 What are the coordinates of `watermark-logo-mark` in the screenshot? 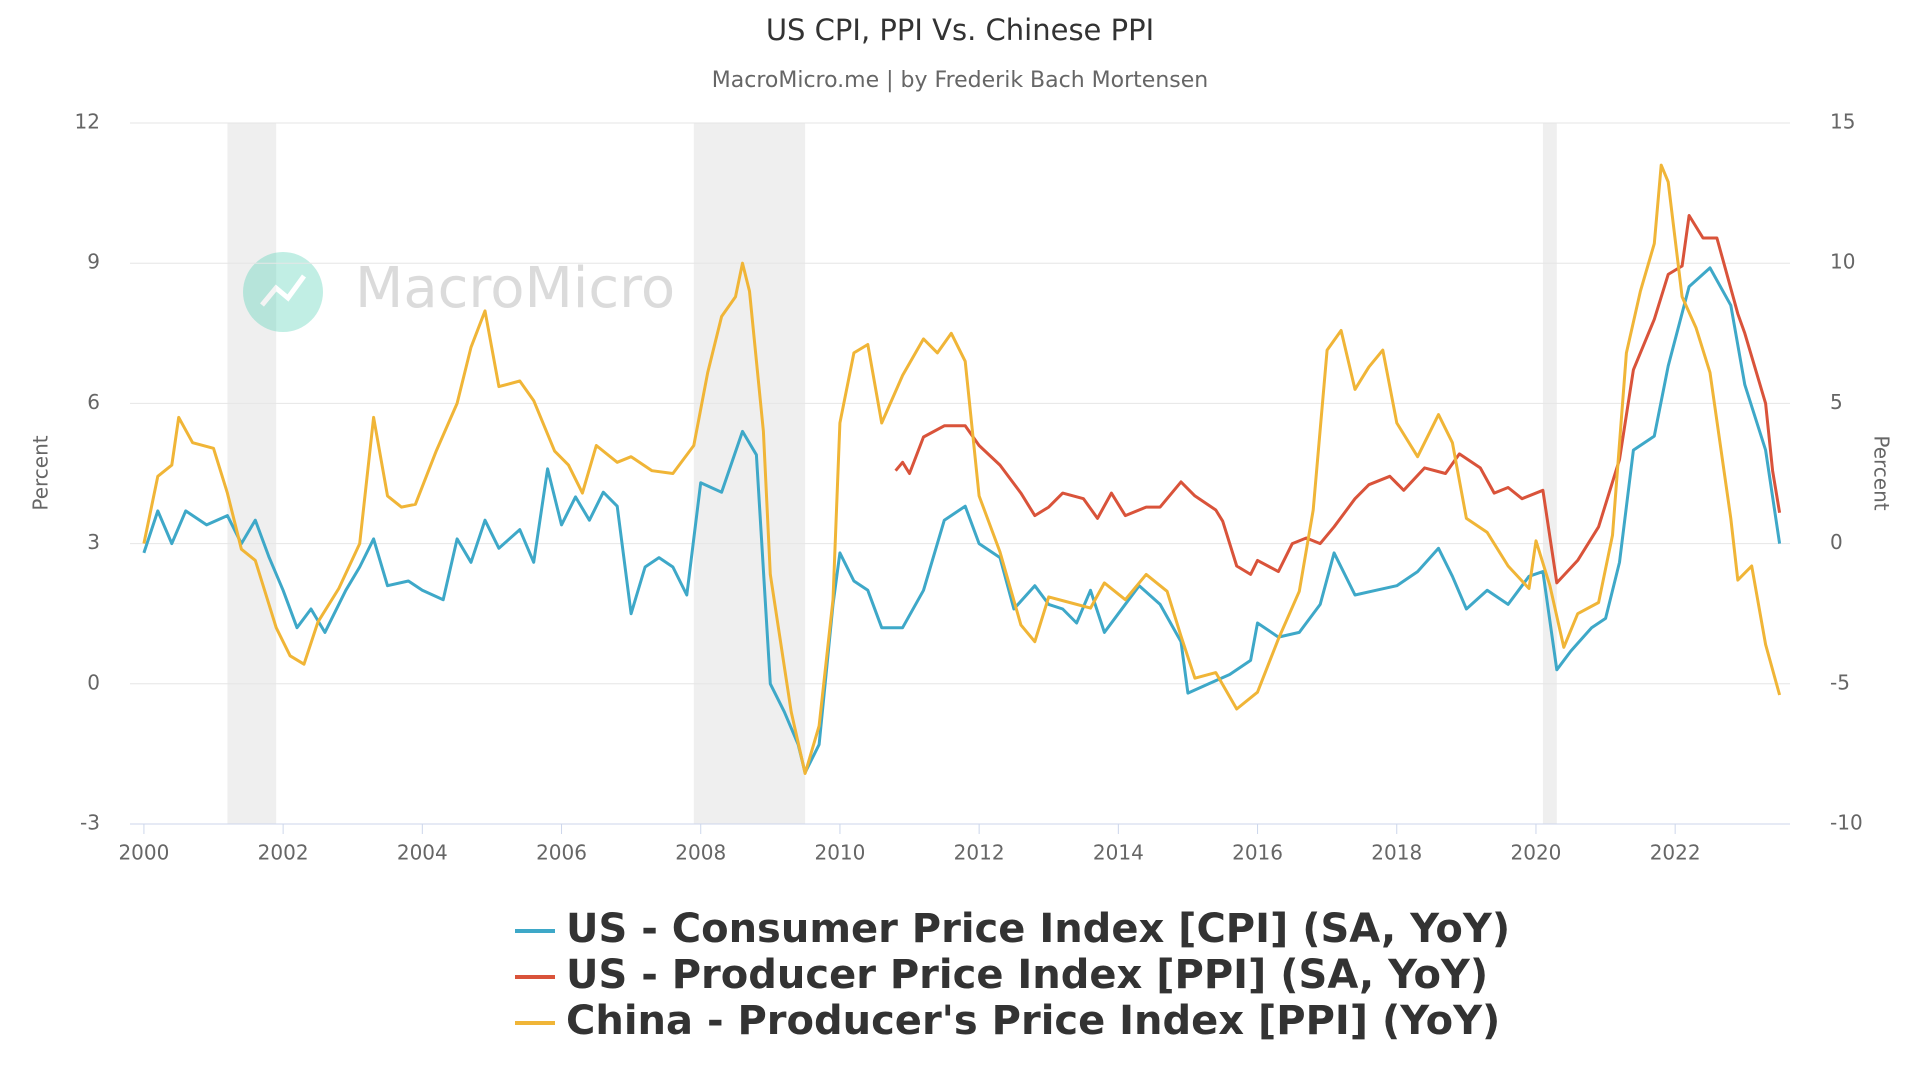 It's located at (283, 290).